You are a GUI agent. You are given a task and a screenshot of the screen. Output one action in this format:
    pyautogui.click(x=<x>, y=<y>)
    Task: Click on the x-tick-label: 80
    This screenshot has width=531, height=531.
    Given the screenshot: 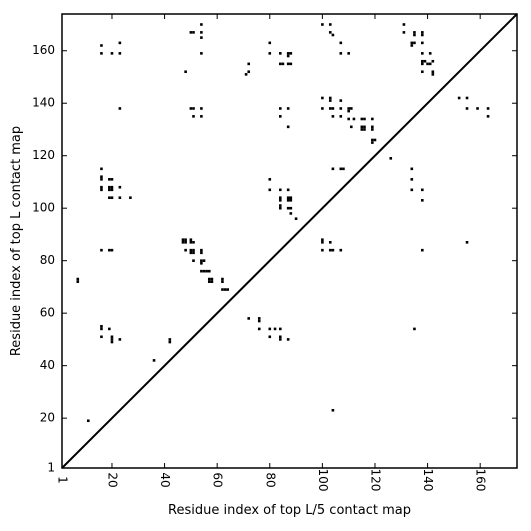 What is the action you would take?
    pyautogui.click(x=270, y=479)
    